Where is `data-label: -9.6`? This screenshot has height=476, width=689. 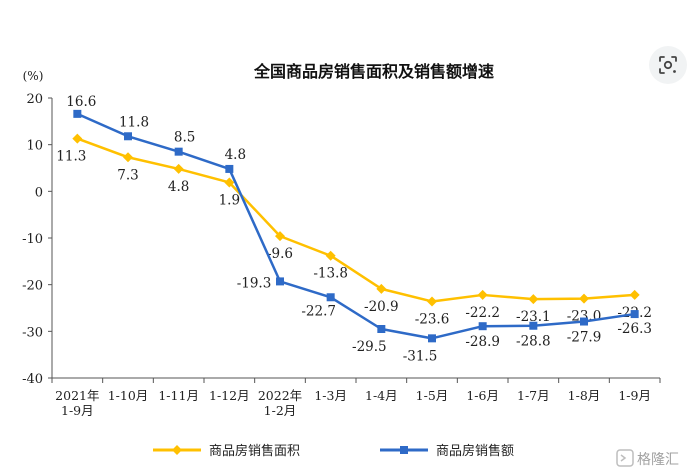 data-label: -9.6 is located at coordinates (280, 254).